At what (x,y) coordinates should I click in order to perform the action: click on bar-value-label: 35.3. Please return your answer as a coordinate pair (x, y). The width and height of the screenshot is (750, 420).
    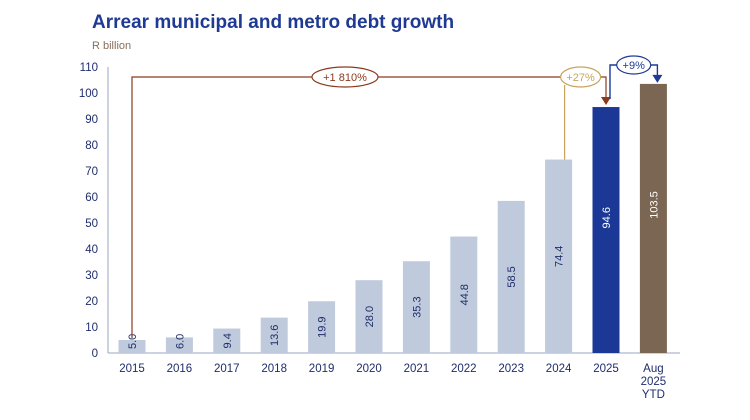
    Looking at the image, I should click on (417, 306).